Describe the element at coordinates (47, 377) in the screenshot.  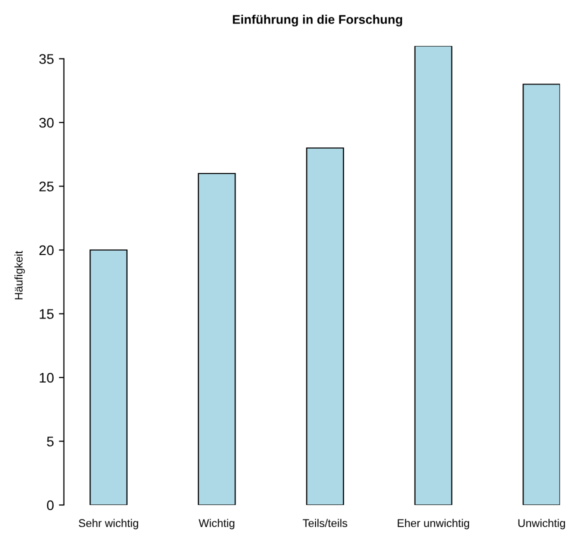
I see `y-tick-label: 10` at that location.